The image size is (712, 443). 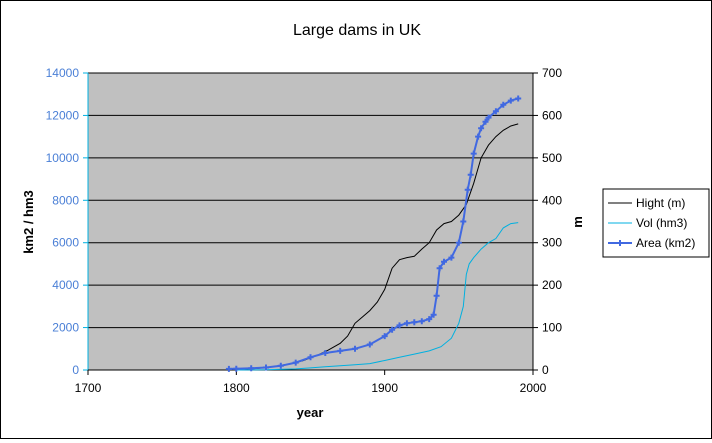 What do you see at coordinates (63, 158) in the screenshot?
I see `left-tick-label: 10000` at bounding box center [63, 158].